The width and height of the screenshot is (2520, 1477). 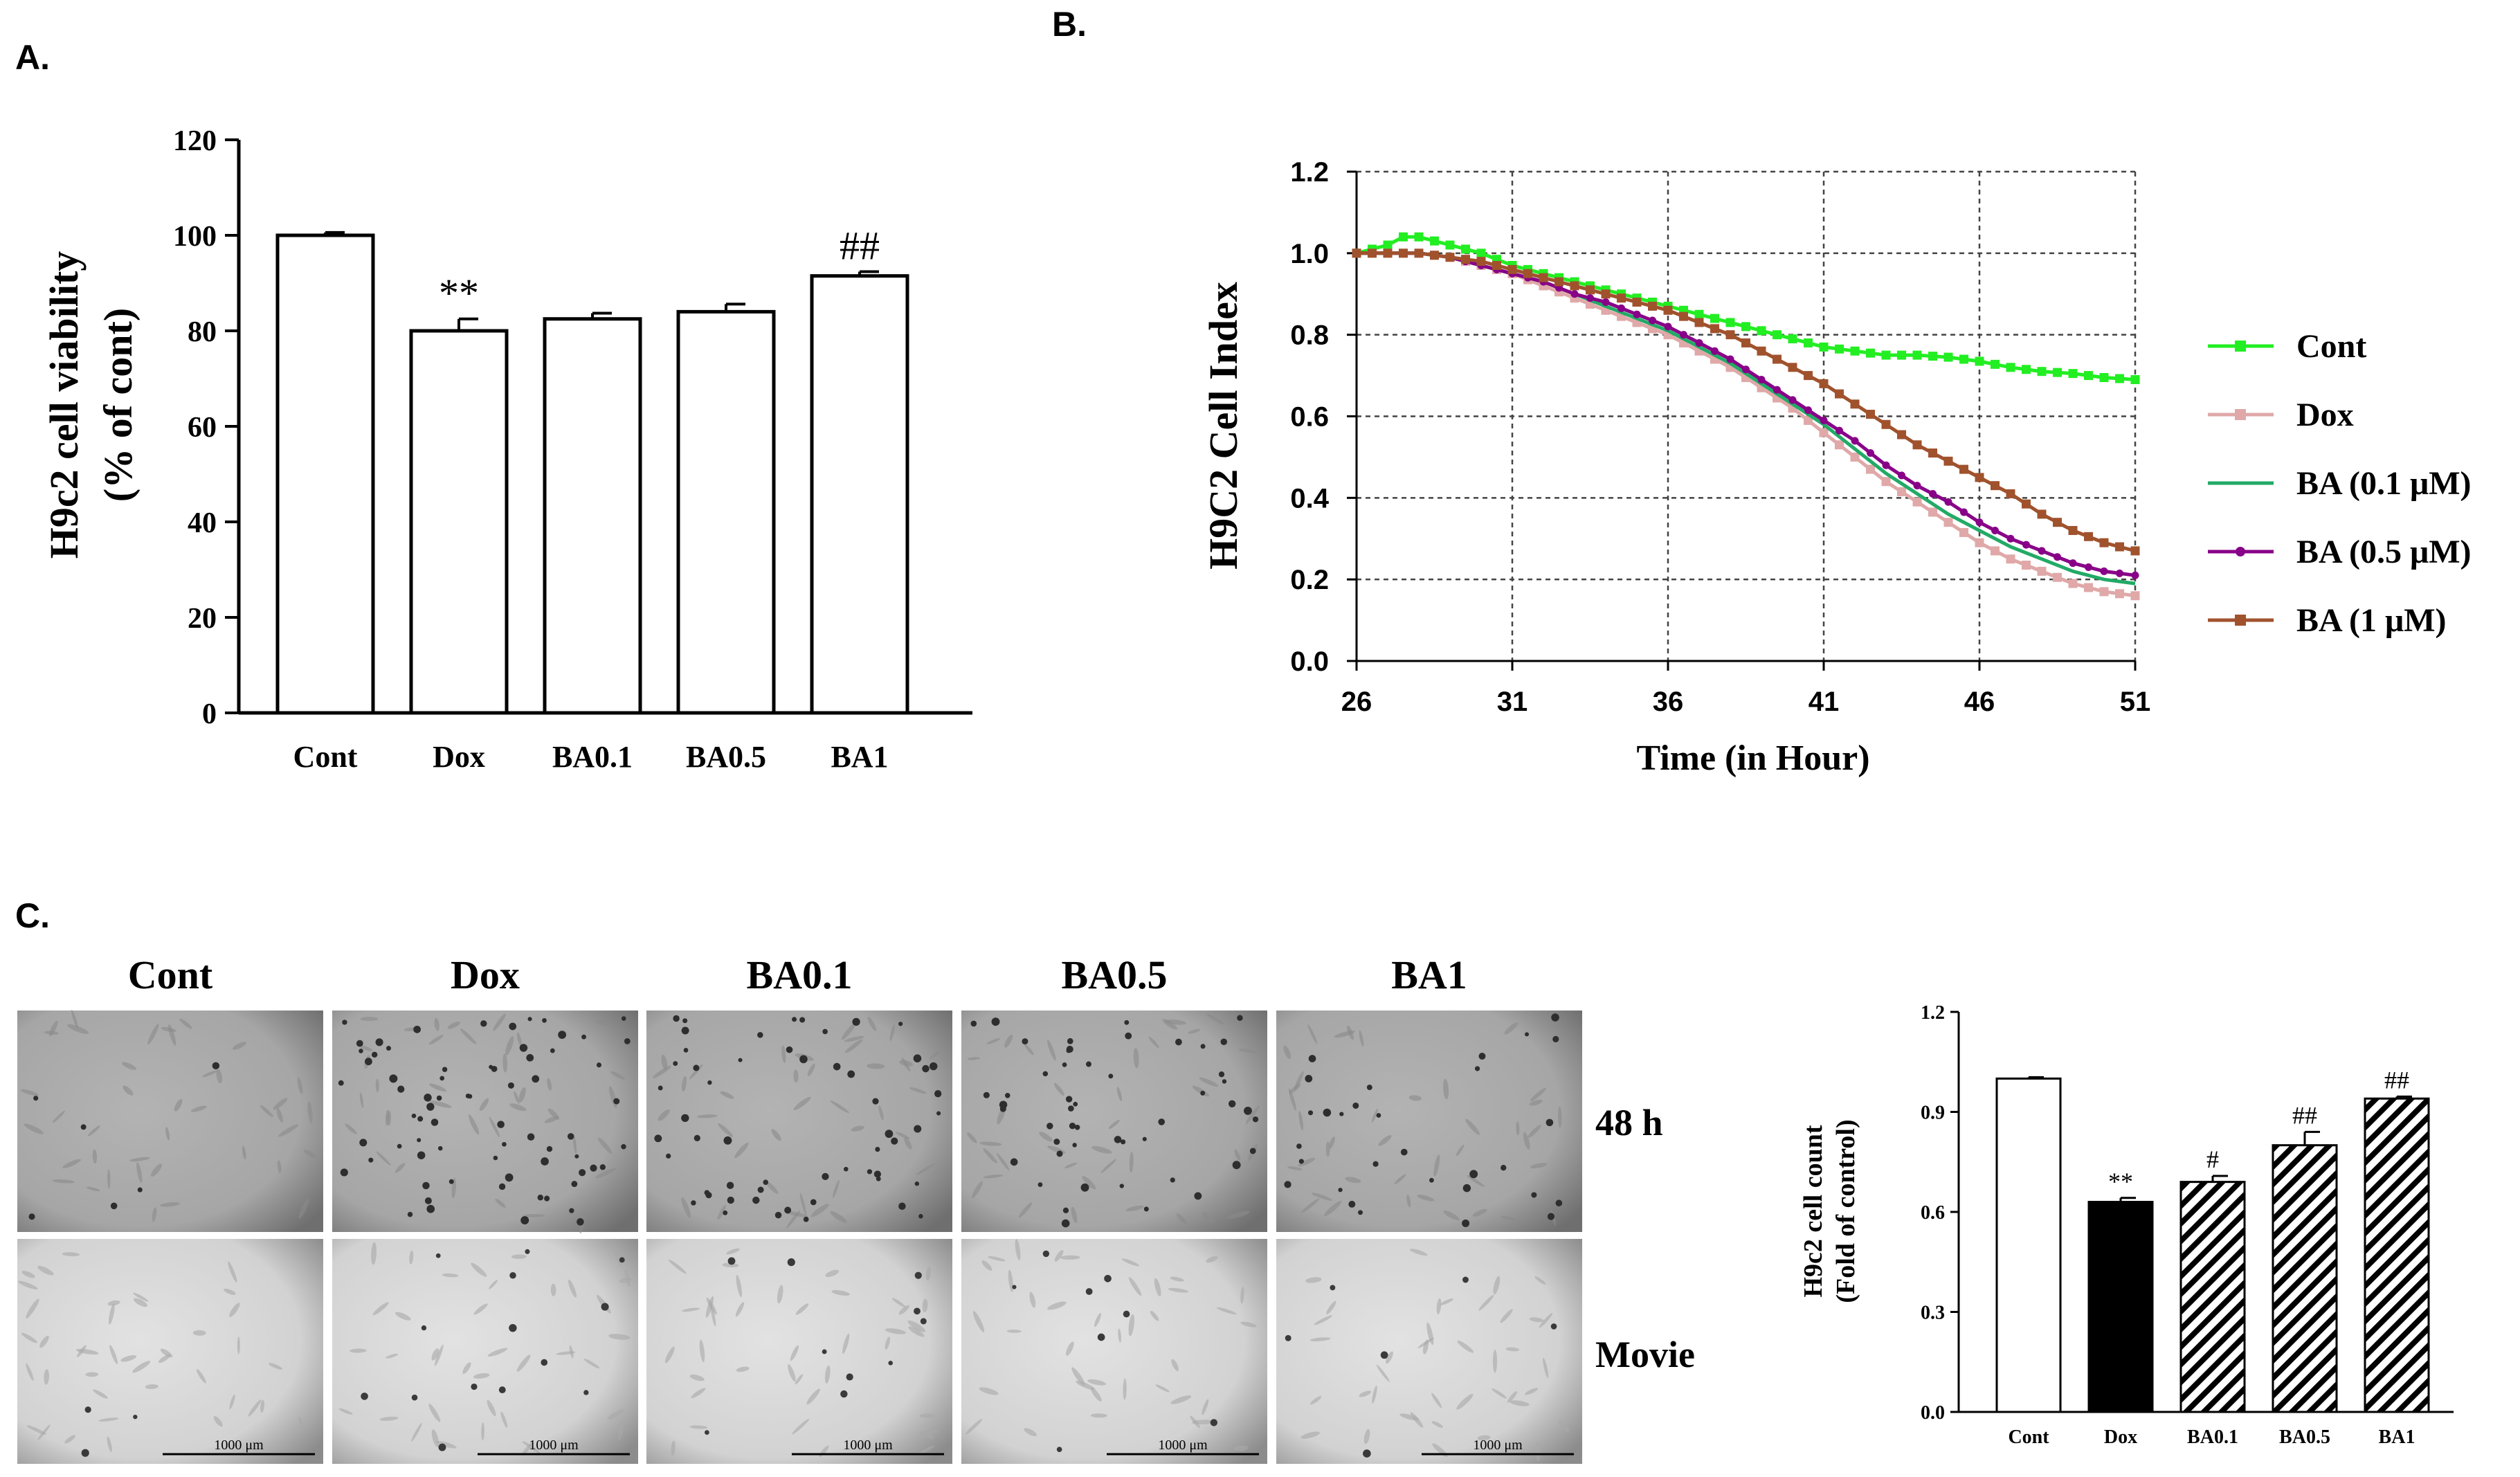 I want to click on chart-a-y-tick-label: 60, so click(x=202, y=428).